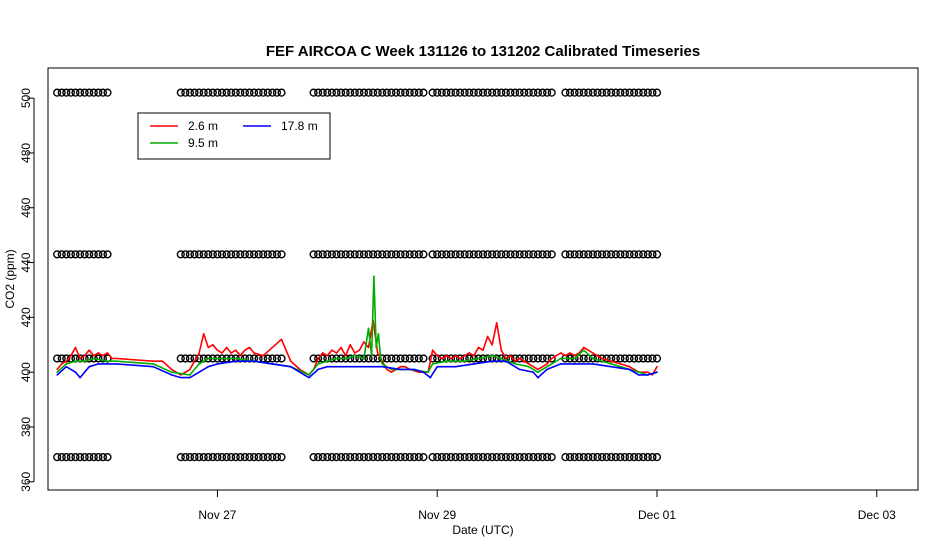 This screenshot has height=540, width=936. What do you see at coordinates (234, 136) in the screenshot?
I see `legend-box` at bounding box center [234, 136].